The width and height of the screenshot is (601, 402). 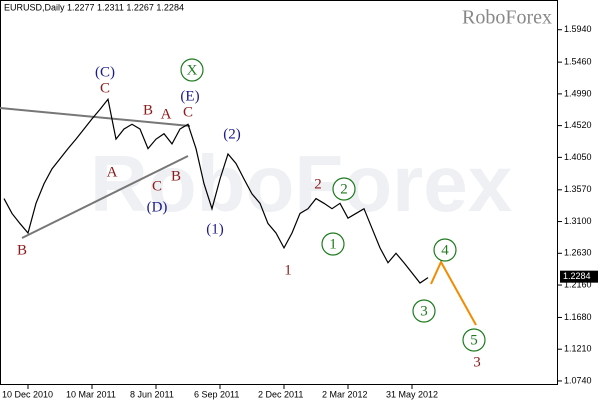 What do you see at coordinates (578, 253) in the screenshot?
I see `y-tick-label: 1.2630` at bounding box center [578, 253].